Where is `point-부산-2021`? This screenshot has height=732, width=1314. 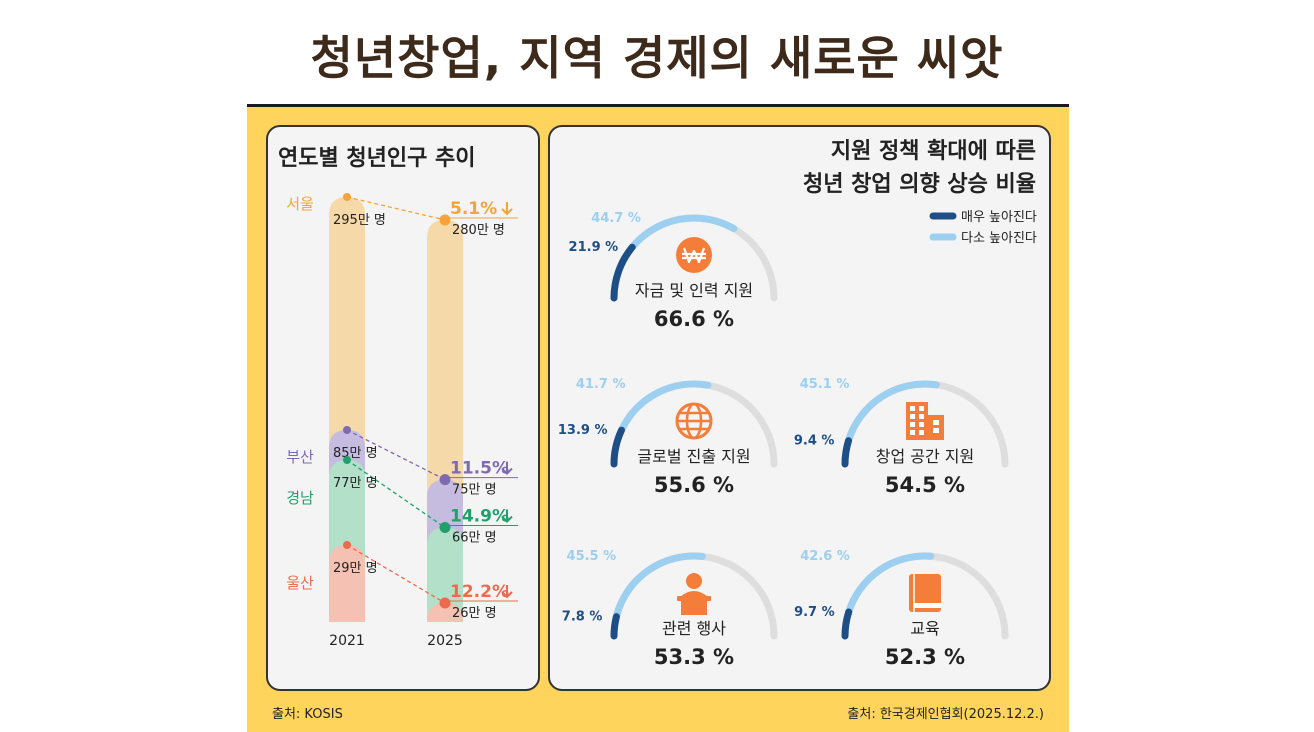
point-부산-2021 is located at coordinates (347, 430).